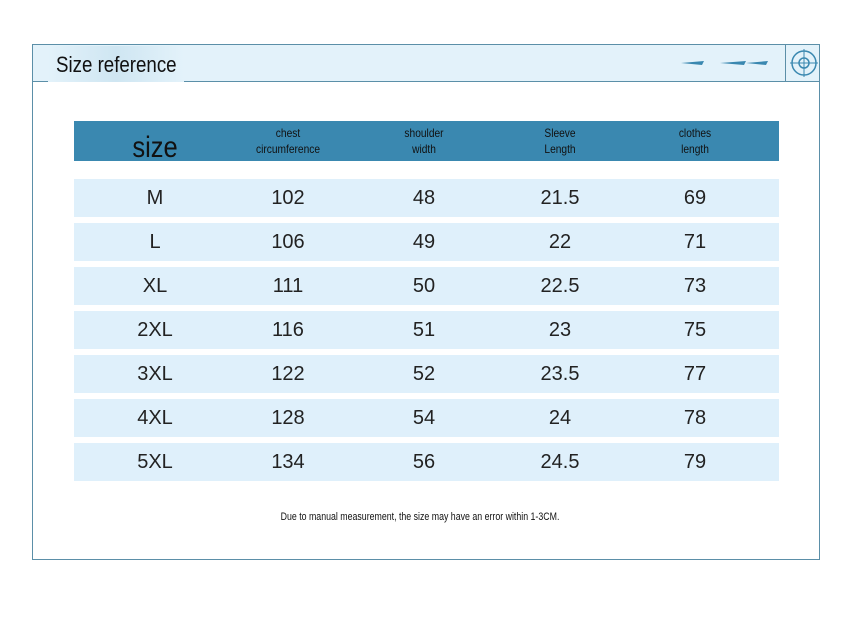  Describe the element at coordinates (695, 242) in the screenshot. I see `table-cell: 71` at that location.